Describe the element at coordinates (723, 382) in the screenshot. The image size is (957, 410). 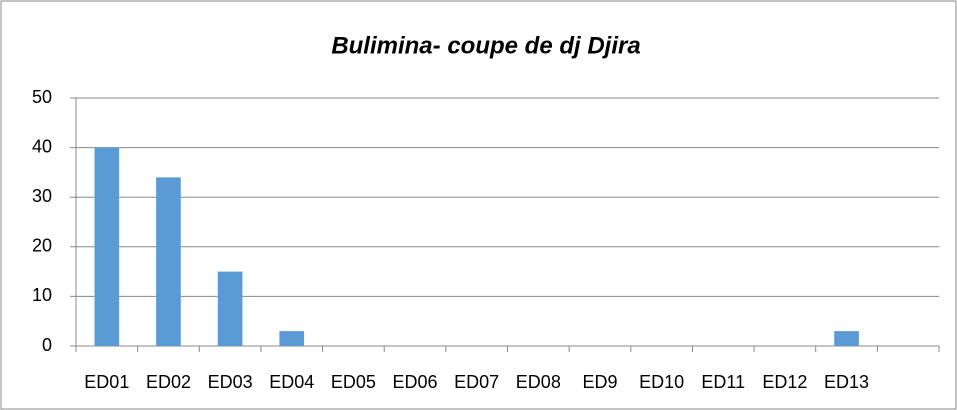
I see `x-tick-label: ED11` at that location.